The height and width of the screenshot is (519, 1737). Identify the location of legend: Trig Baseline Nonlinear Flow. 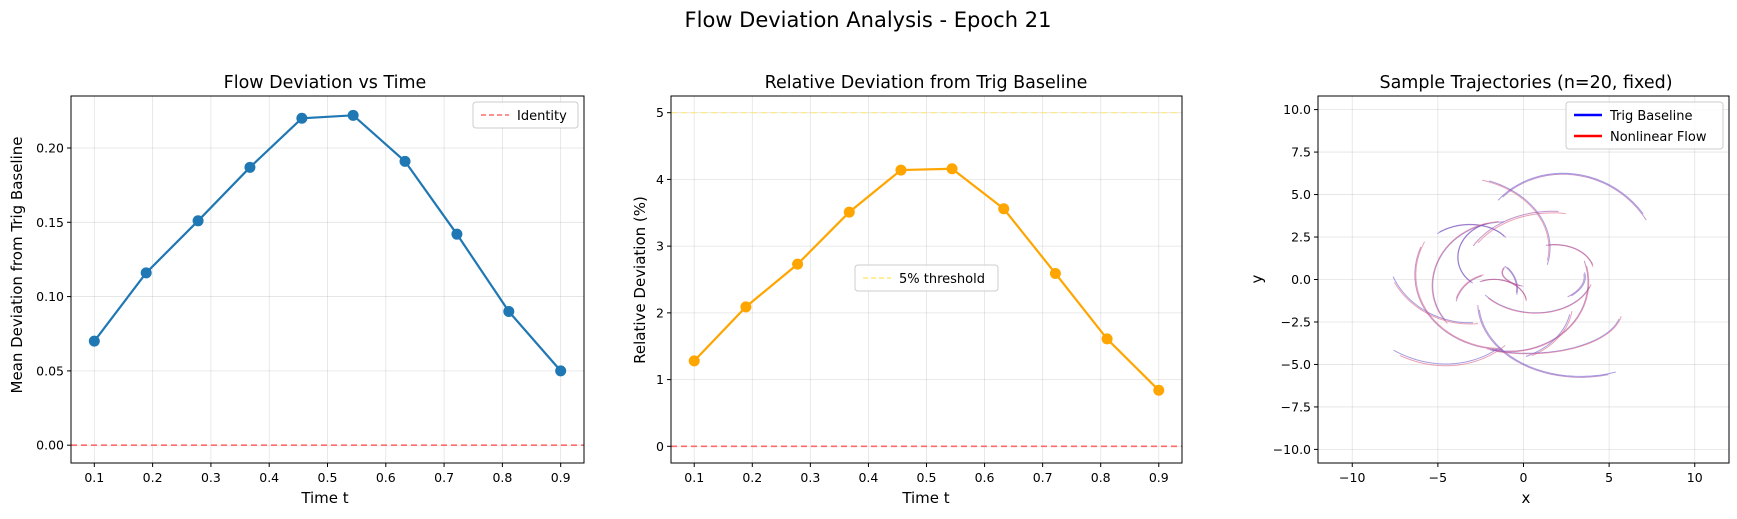
(1644, 125).